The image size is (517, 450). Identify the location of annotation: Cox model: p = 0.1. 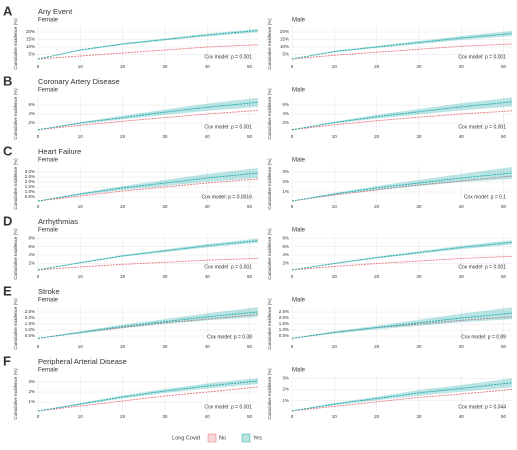
(485, 197).